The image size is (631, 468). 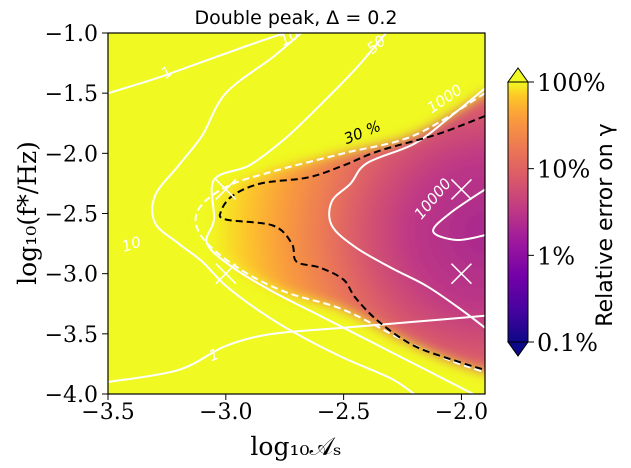 I want to click on colorbar-tick-label: 0.1%, so click(x=567, y=343).